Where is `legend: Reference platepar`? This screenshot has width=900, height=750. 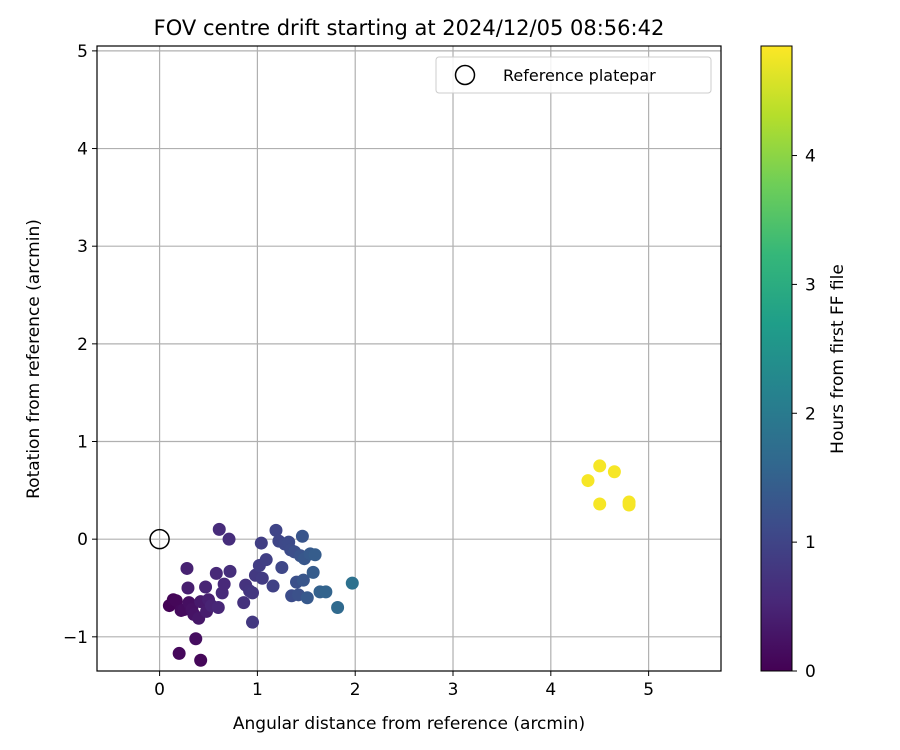 legend: Reference platepar is located at coordinates (573, 75).